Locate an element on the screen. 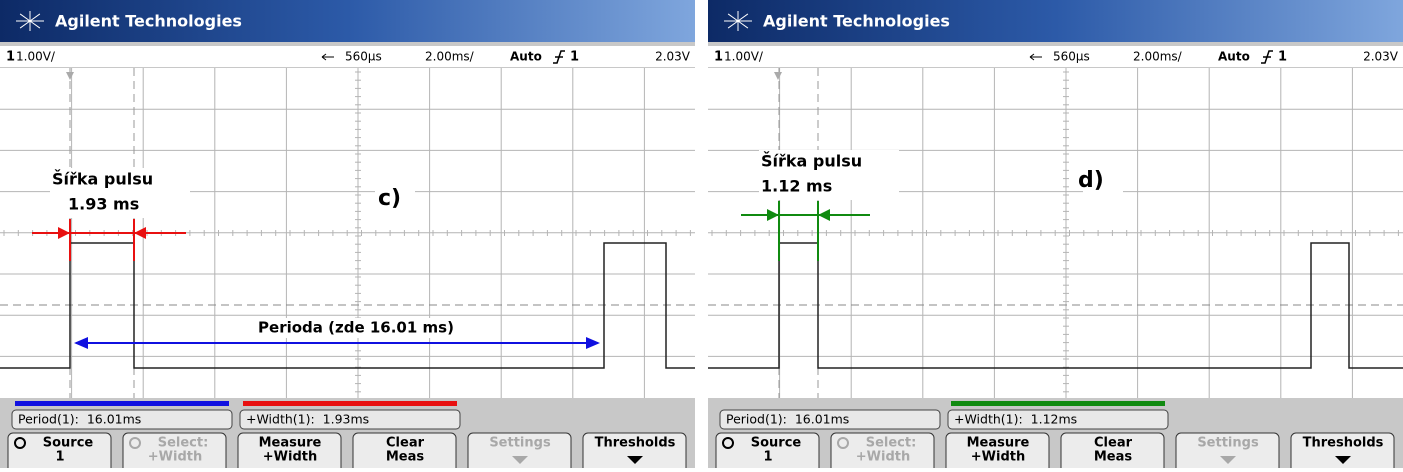  measurement: +Width(1): 1.93ms is located at coordinates (307, 419).